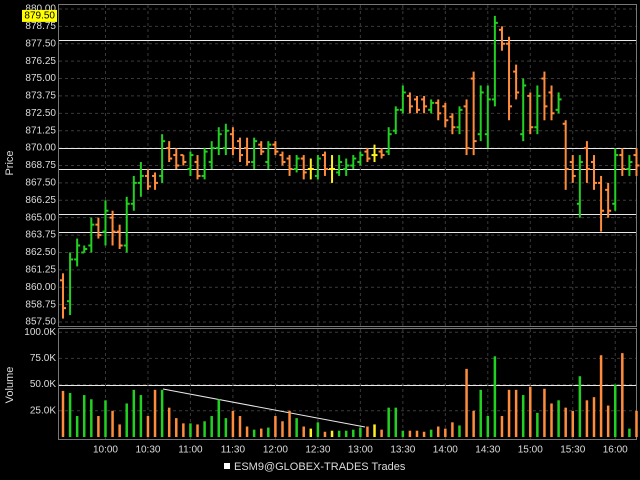  Describe the element at coordinates (105, 450) in the screenshot. I see `x-tick-label: 10:00` at that location.